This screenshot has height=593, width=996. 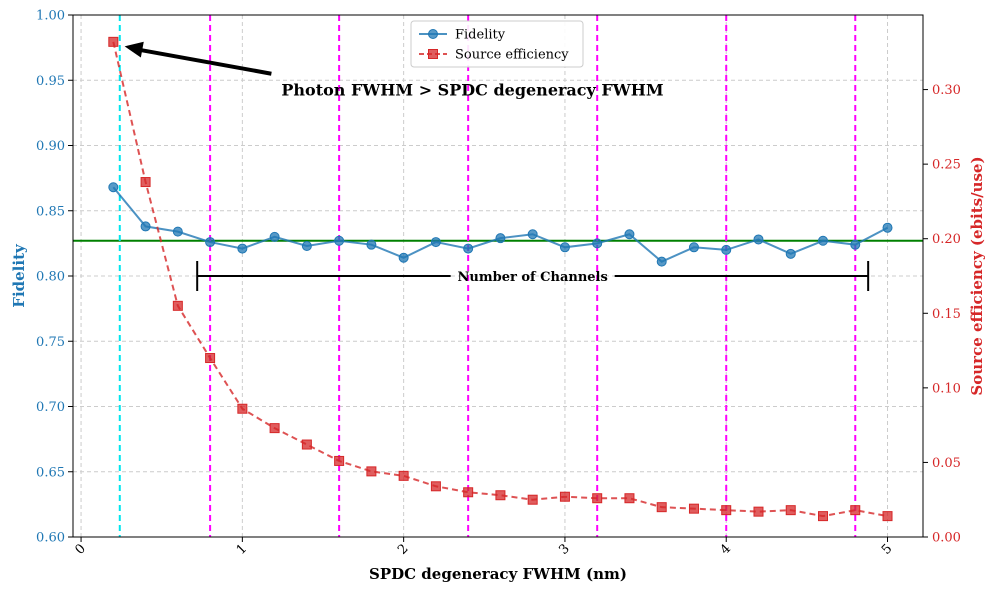 What do you see at coordinates (946, 538) in the screenshot?
I see `y-right-tick-label: 0.00` at bounding box center [946, 538].